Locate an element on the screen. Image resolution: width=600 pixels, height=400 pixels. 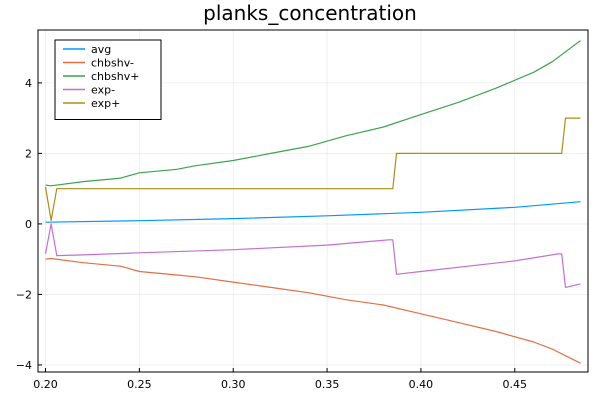
y-tick-label: 4 is located at coordinates (28, 83).